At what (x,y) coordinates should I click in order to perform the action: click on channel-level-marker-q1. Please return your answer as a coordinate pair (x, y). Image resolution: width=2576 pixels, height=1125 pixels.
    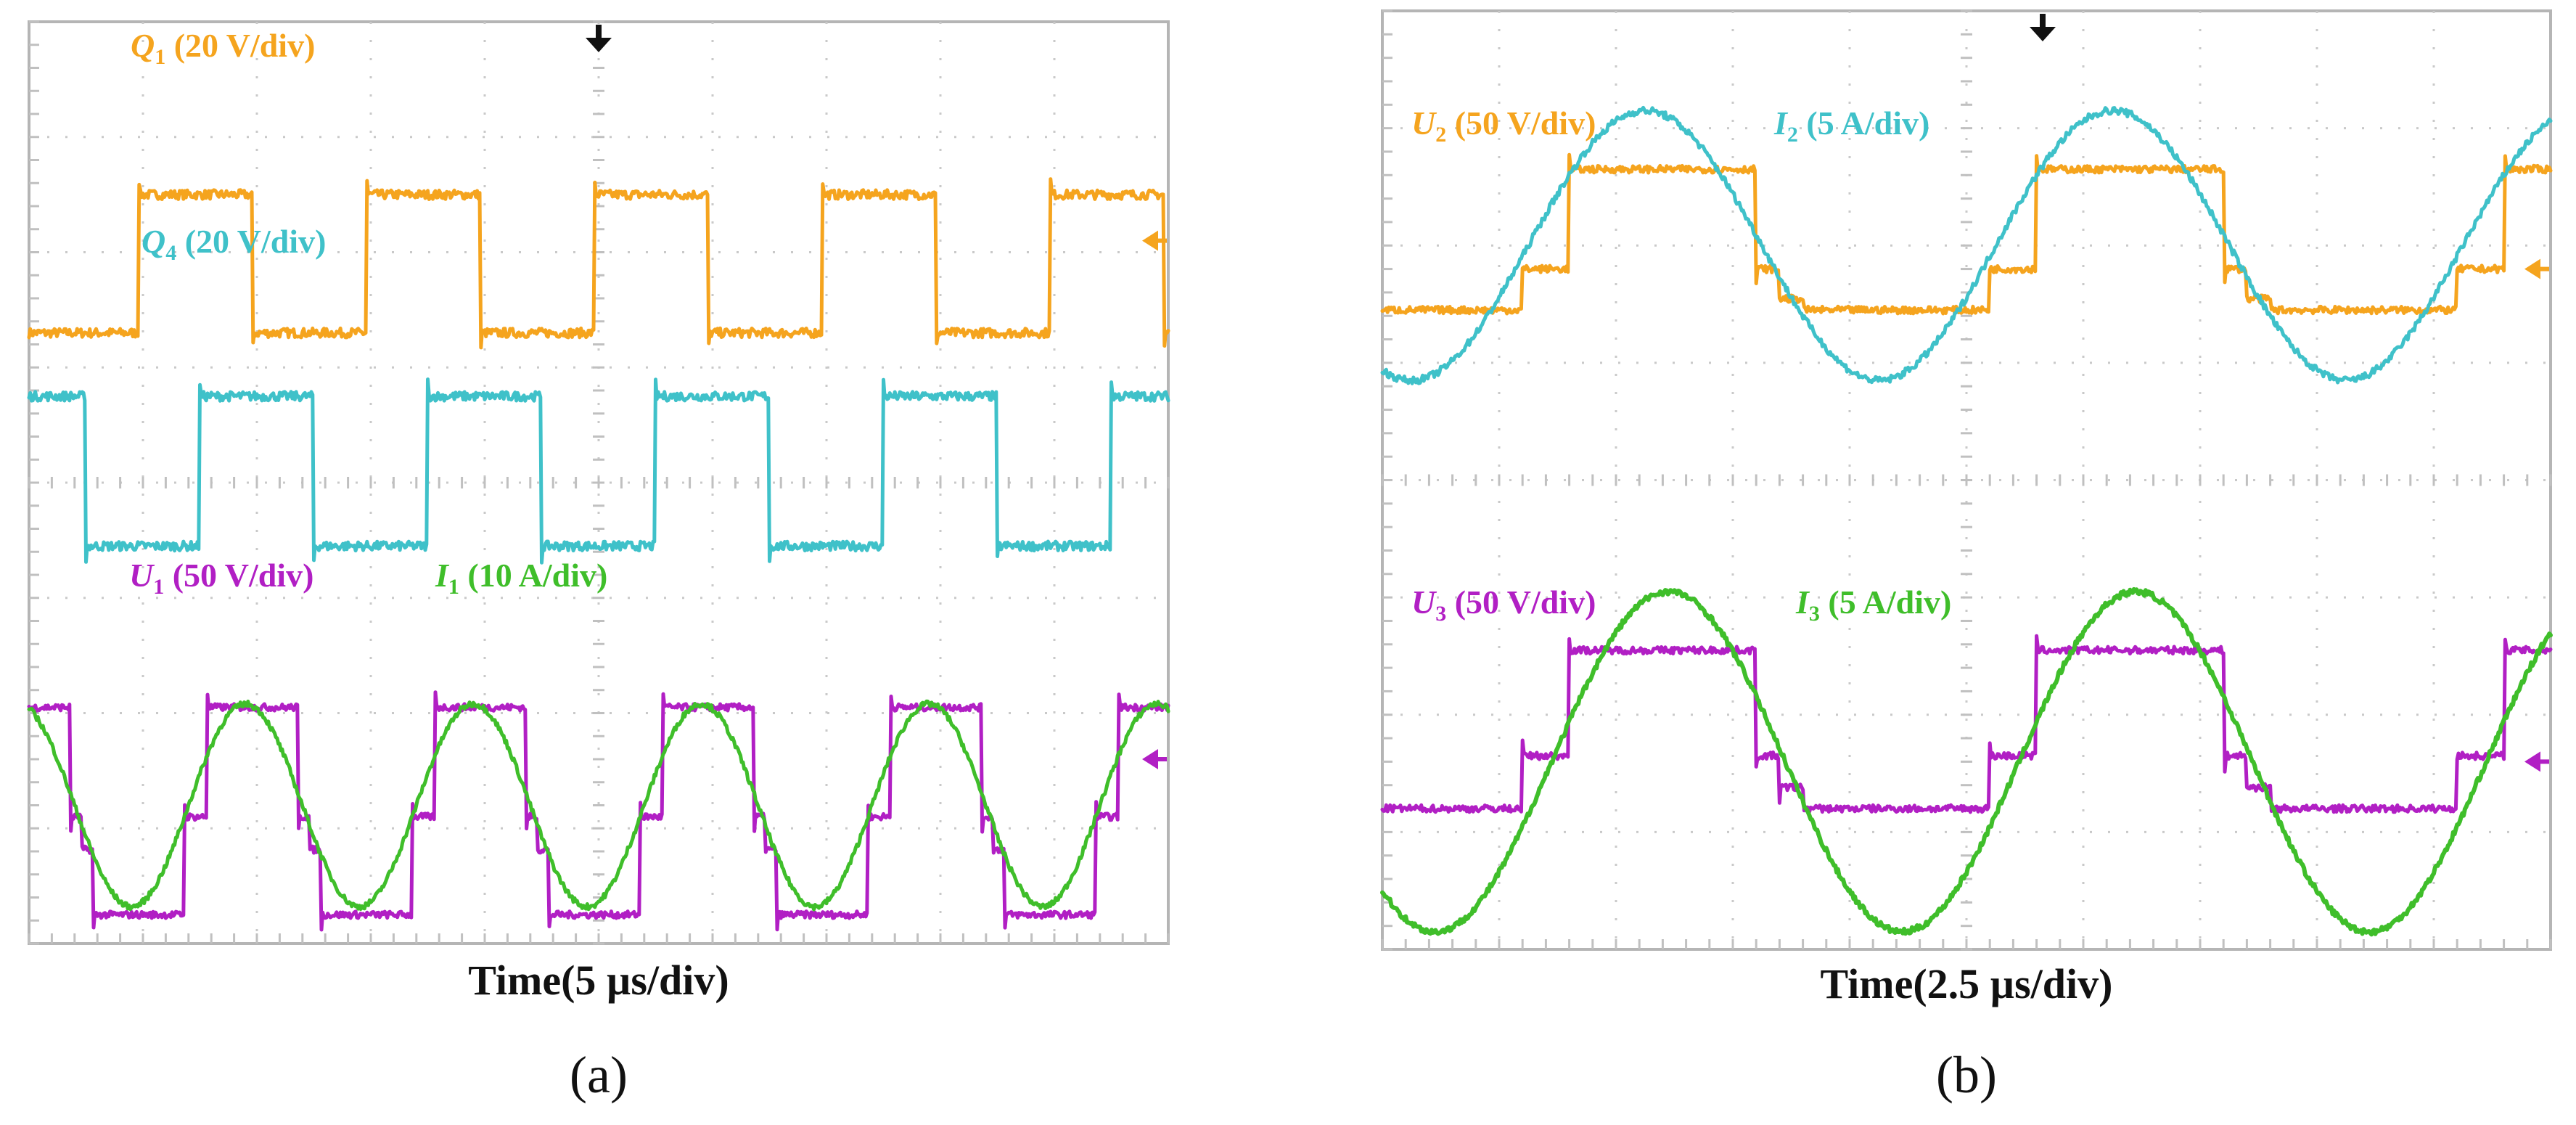
    Looking at the image, I should click on (1154, 240).